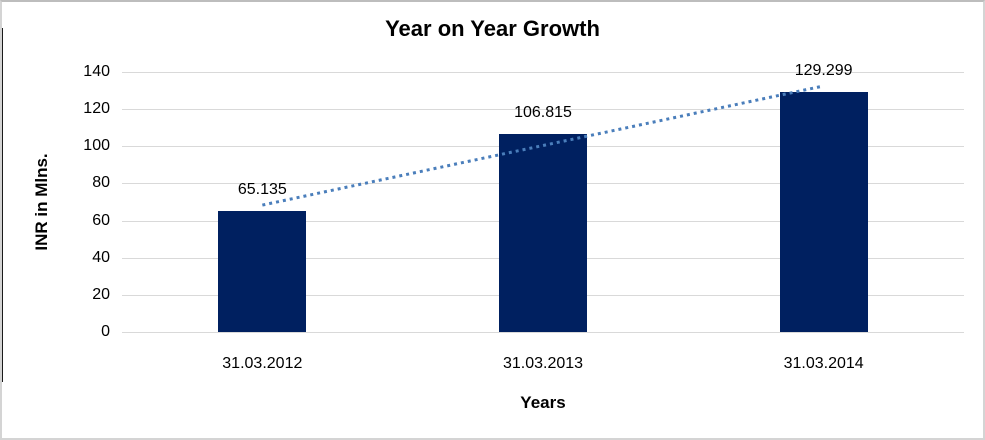 The width and height of the screenshot is (985, 440). I want to click on bar-value-label: 106.815, so click(543, 112).